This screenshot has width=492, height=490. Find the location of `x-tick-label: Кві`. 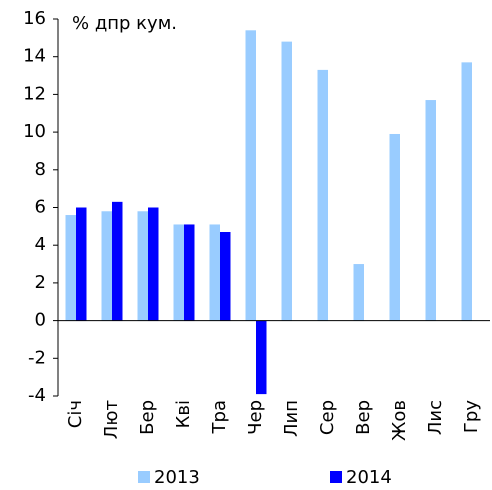

x-tick-label: Кві is located at coordinates (183, 414).